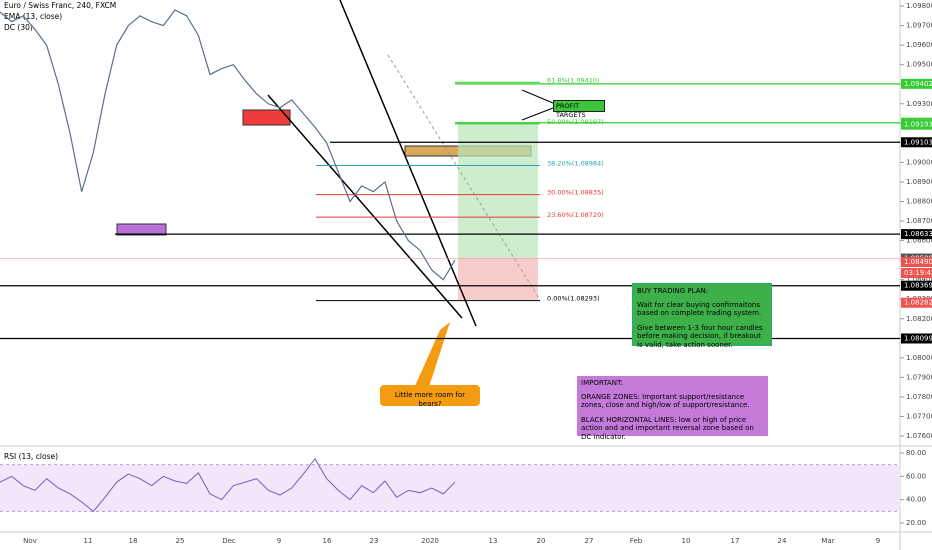 The image size is (932, 550). I want to click on y-tick-label: 1.08200, so click(919, 319).